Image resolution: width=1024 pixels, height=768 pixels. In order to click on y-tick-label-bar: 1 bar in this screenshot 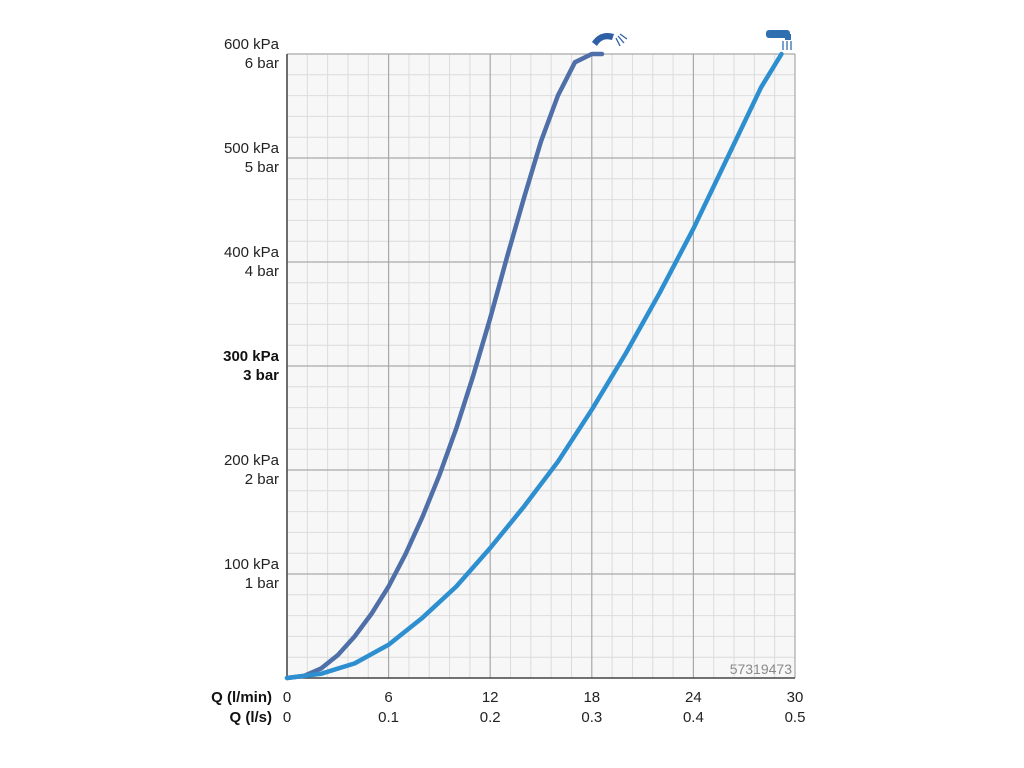, I will do `click(262, 583)`.